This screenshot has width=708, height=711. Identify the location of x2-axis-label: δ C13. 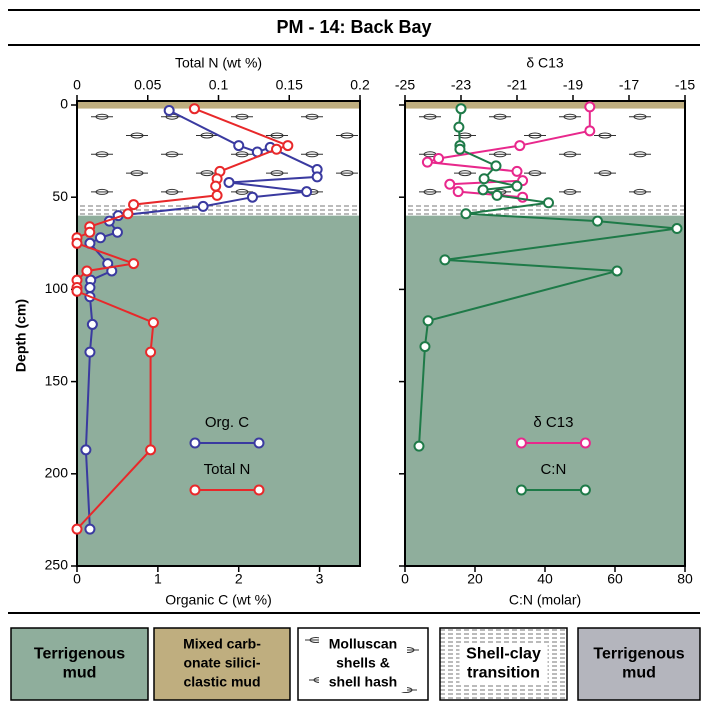
(545, 63).